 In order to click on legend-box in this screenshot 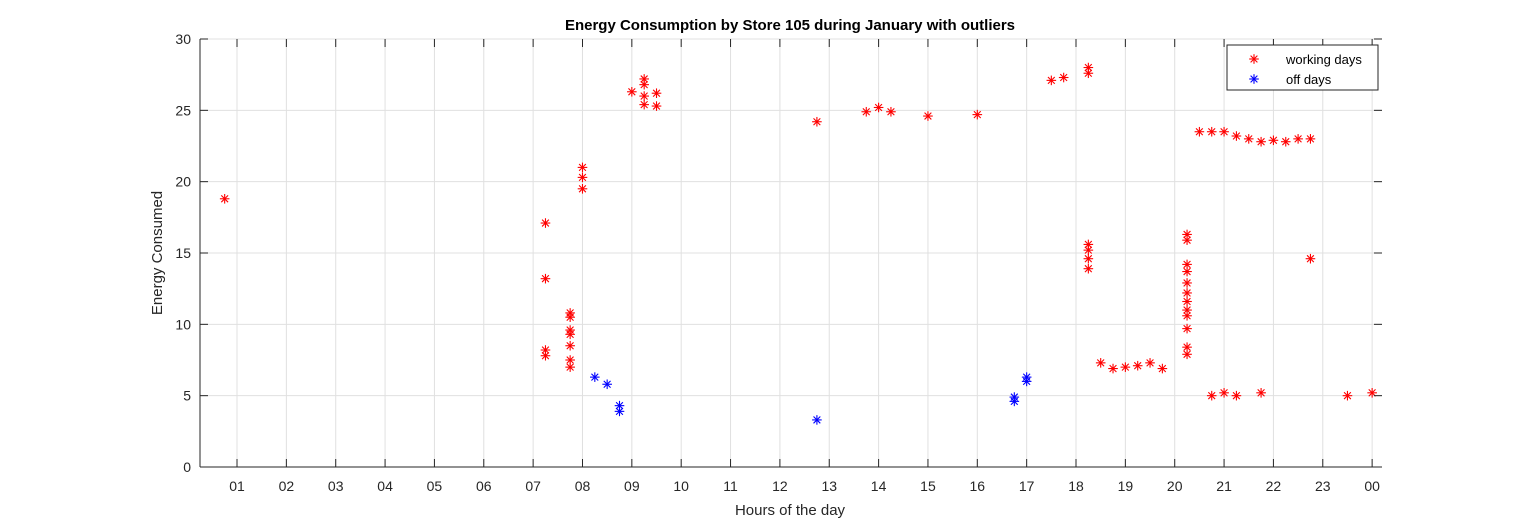, I will do `click(1302, 67)`.